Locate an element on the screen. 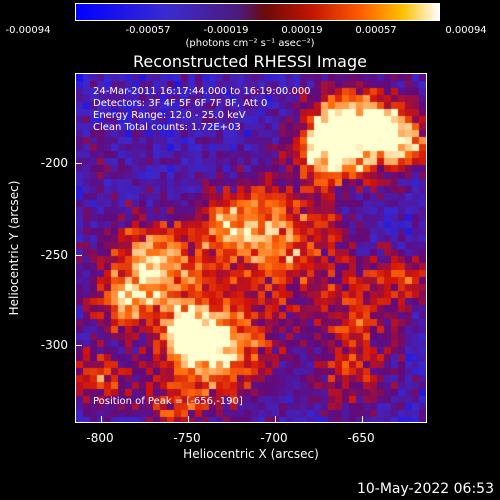 The height and width of the screenshot is (500, 500). y-axis-label: Heliocentric Y (arcsec) is located at coordinates (14, 248).